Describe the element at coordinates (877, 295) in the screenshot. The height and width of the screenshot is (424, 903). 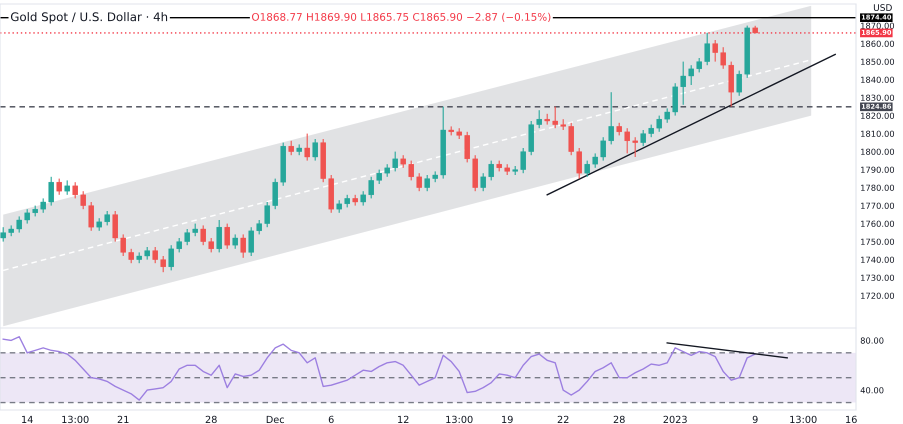
I see `y-tick-label: 1720.00` at that location.